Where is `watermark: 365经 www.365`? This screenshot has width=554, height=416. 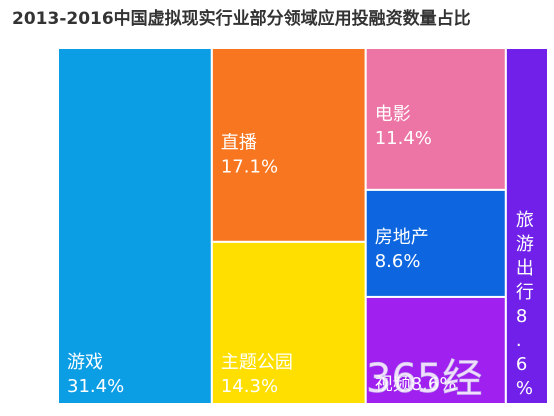 watermark: 365经 www.365 is located at coordinates (424, 386).